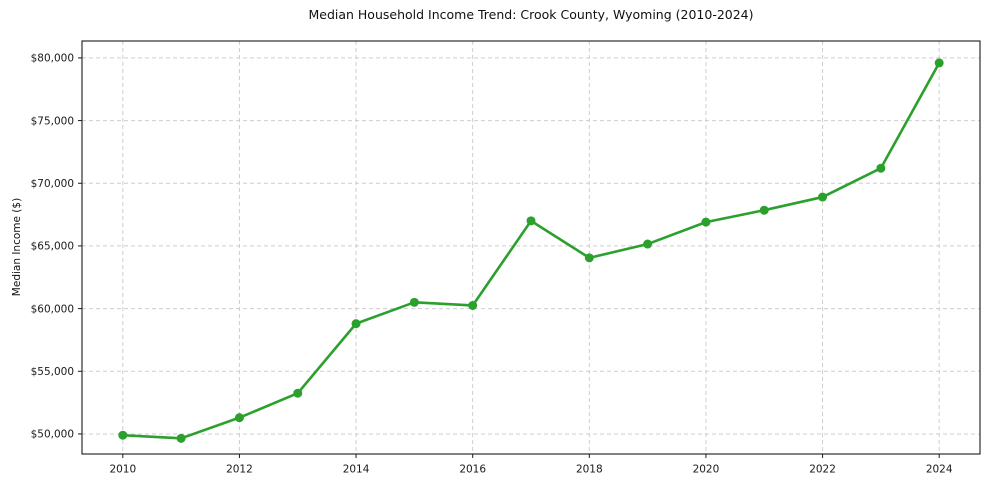  I want to click on x-tick-label: 2012, so click(239, 470).